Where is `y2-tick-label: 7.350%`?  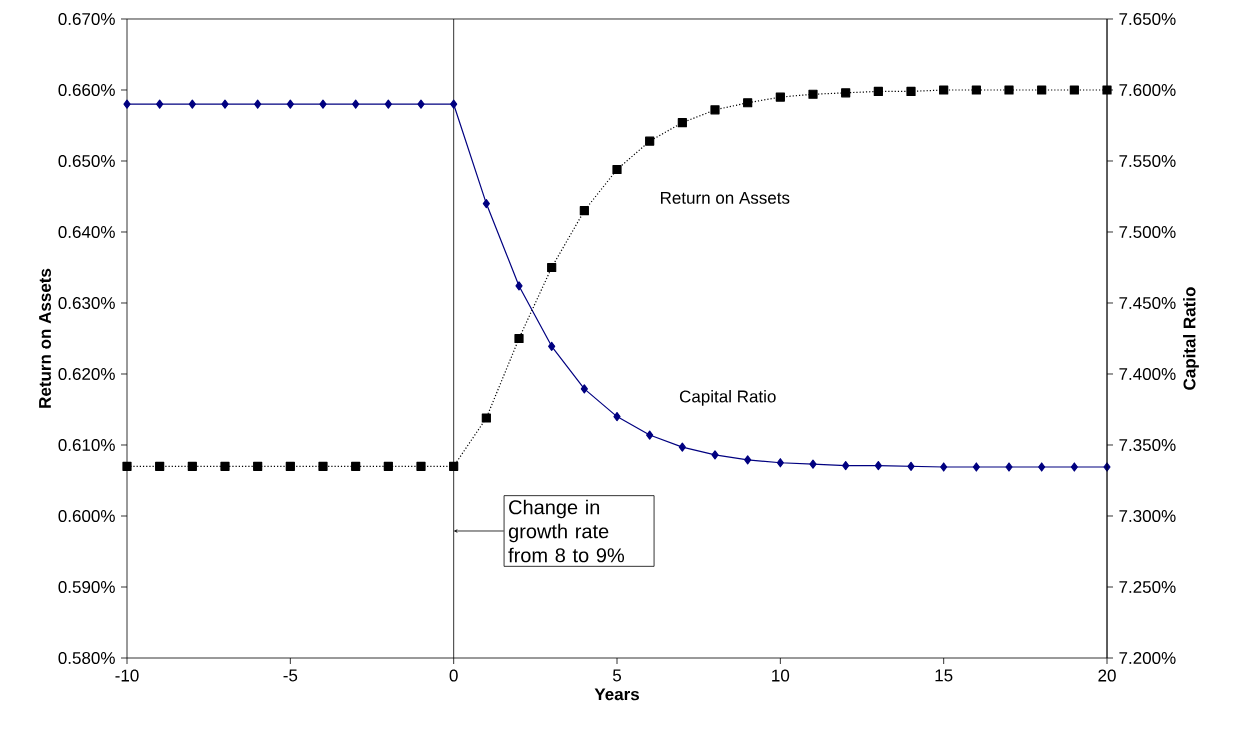
y2-tick-label: 7.350% is located at coordinates (1147, 445).